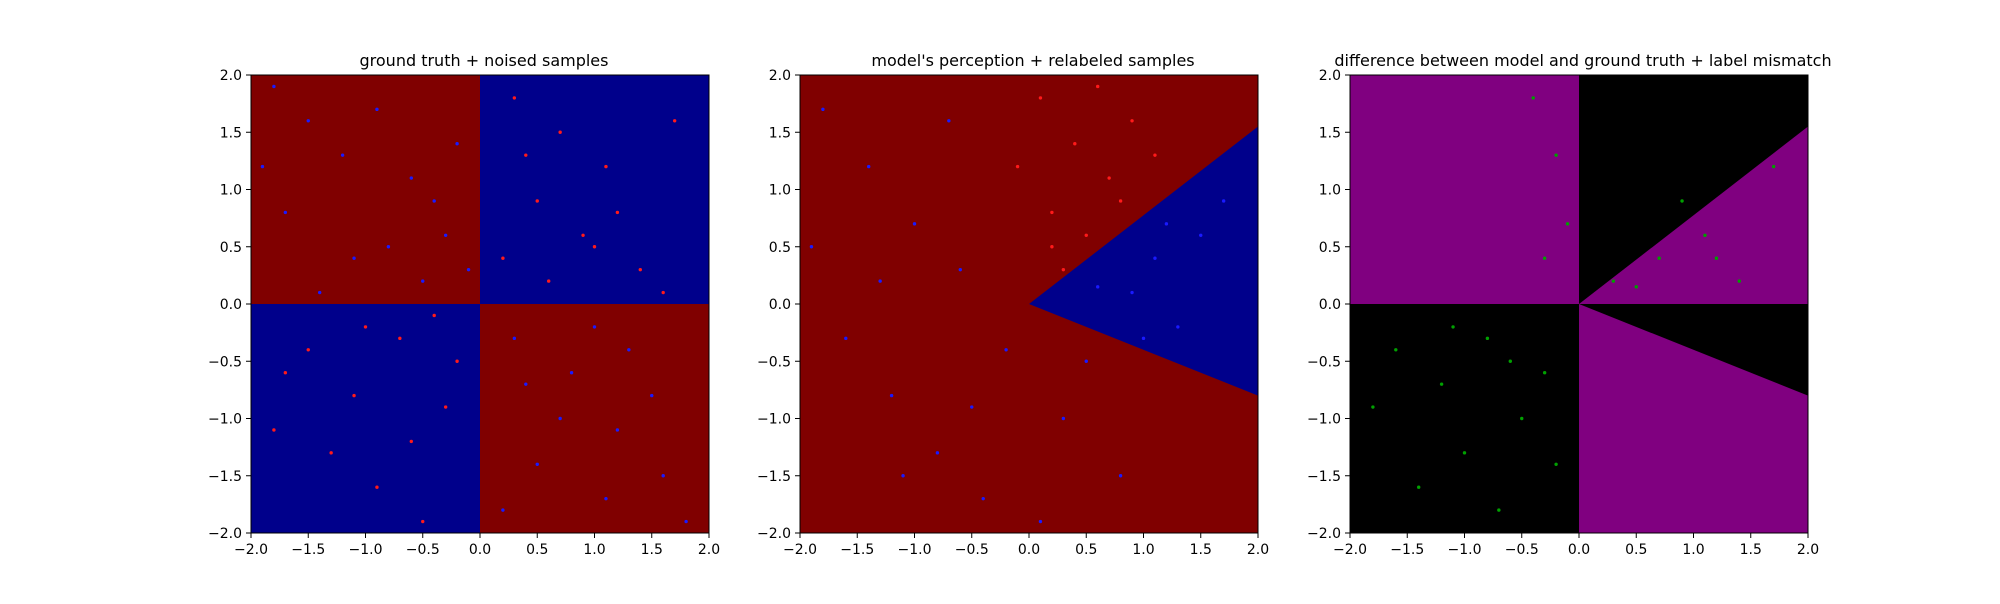 The image size is (2000, 604). I want to click on sample-points, so click(1573, 304).